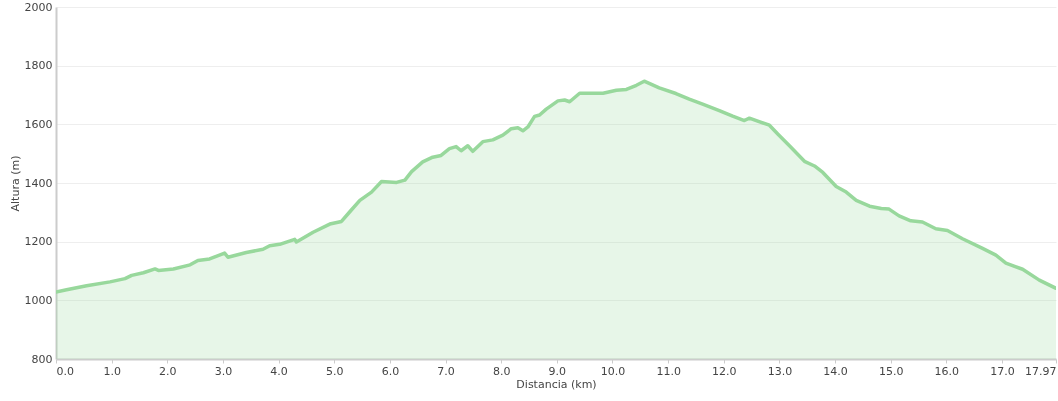 This screenshot has height=401, width=1058. I want to click on y-tick-label: 1800, so click(38, 66).